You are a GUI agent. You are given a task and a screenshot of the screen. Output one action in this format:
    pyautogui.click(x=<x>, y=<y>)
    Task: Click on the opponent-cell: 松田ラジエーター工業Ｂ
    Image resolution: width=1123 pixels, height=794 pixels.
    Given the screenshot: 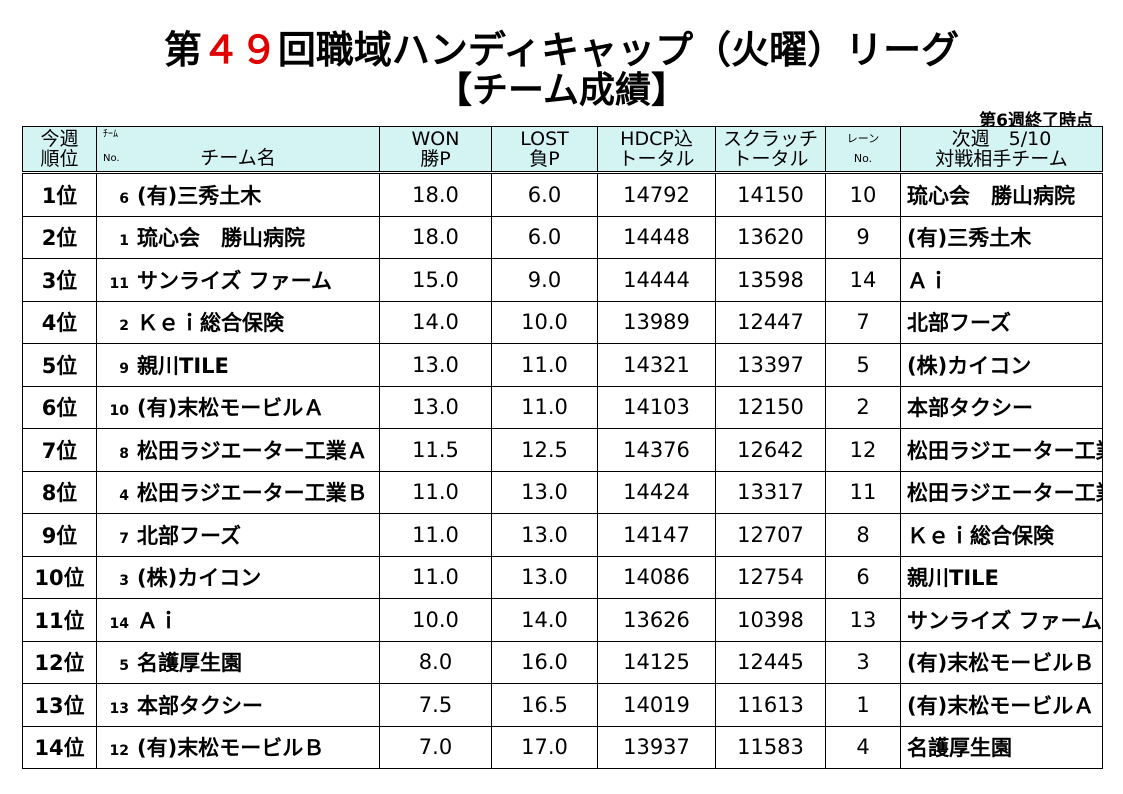 What is the action you would take?
    pyautogui.click(x=1001, y=450)
    